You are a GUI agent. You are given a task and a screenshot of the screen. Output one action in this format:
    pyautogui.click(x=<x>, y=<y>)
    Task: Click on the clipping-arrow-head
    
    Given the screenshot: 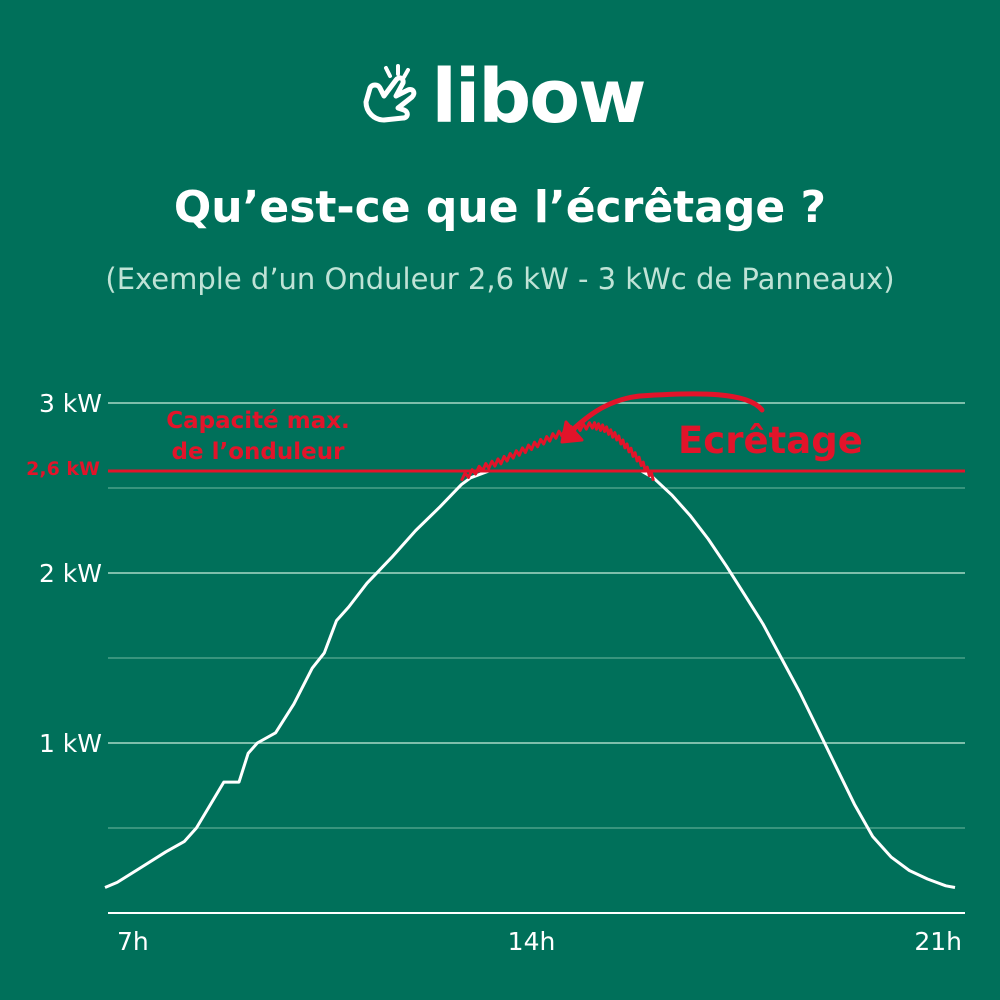 What is the action you would take?
    pyautogui.click(x=572, y=432)
    